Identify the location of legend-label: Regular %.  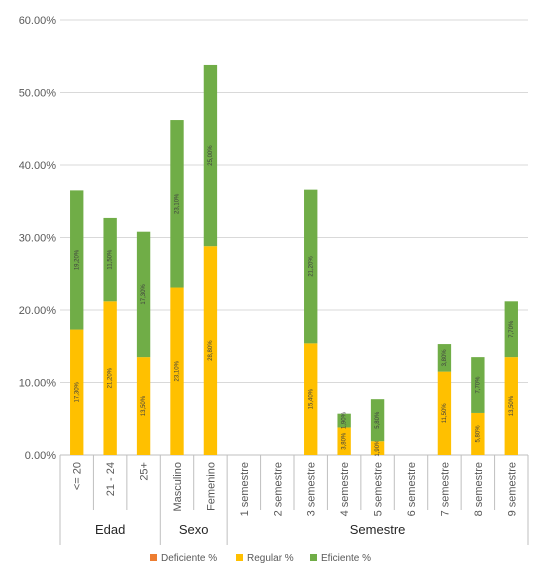
(270, 558).